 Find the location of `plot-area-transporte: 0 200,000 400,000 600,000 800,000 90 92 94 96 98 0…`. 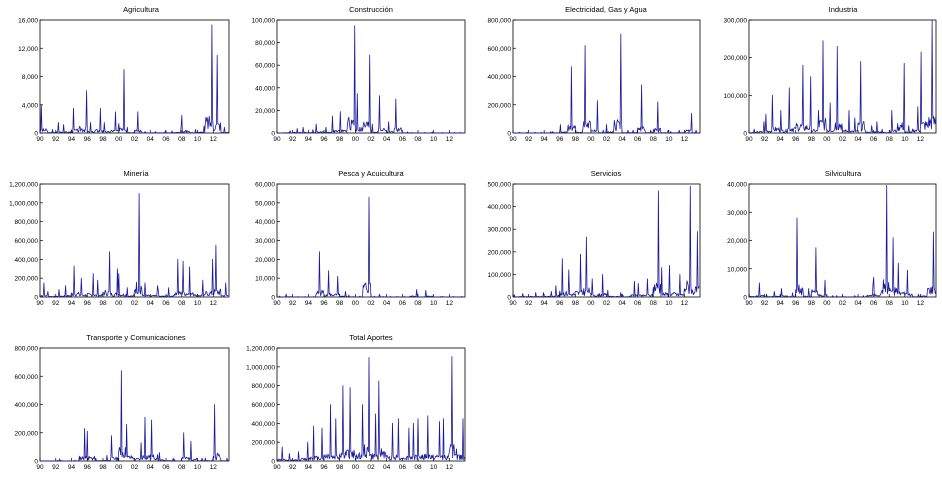

plot-area-transporte: 0 200,000 400,000 600,000 800,000 90 92 94 96 98 0… is located at coordinates (122, 408).